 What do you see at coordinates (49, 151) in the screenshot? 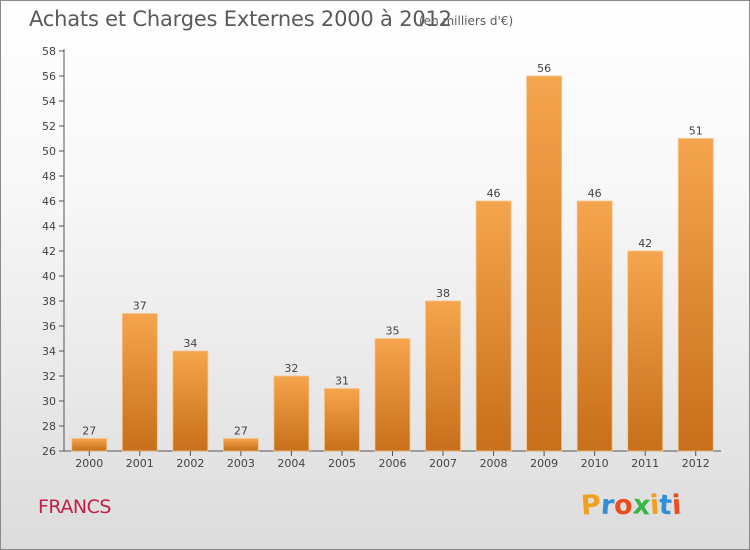
I see `y-tick-label: 50` at bounding box center [49, 151].